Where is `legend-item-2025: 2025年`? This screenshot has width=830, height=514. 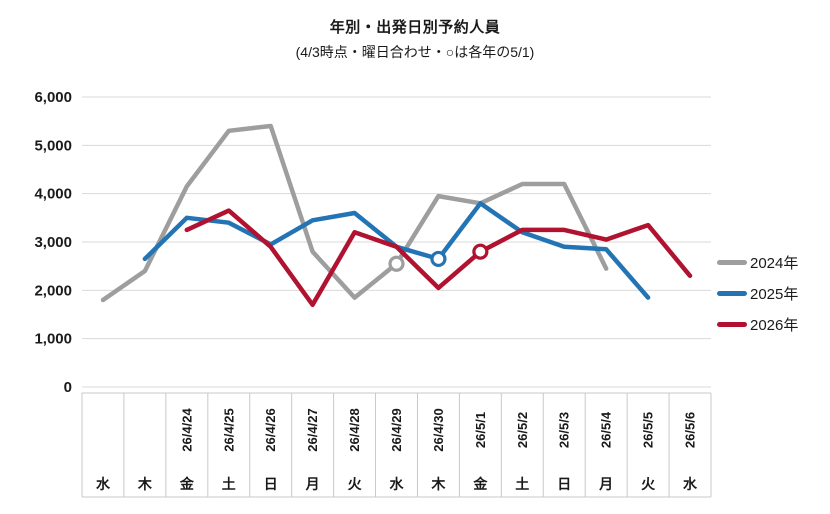
legend-item-2025: 2025年 is located at coordinates (757, 293).